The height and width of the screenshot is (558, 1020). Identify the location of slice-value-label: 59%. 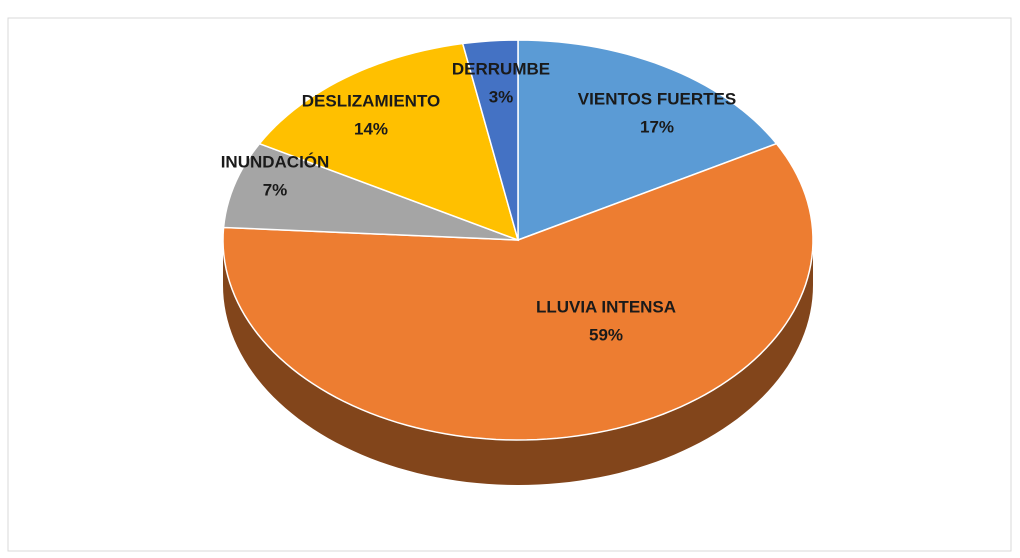
(606, 334).